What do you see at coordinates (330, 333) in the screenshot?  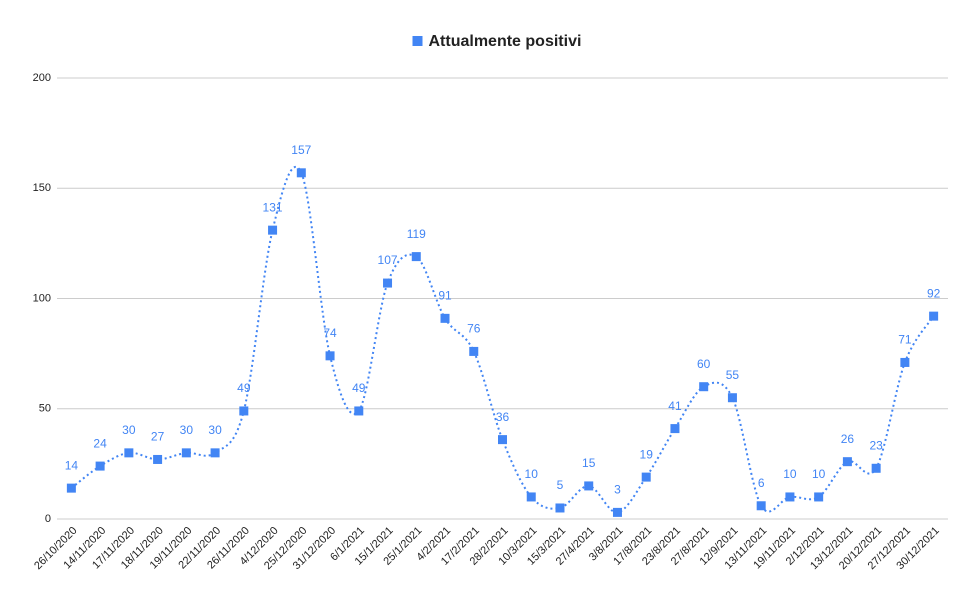 I see `data-label: 74` at bounding box center [330, 333].